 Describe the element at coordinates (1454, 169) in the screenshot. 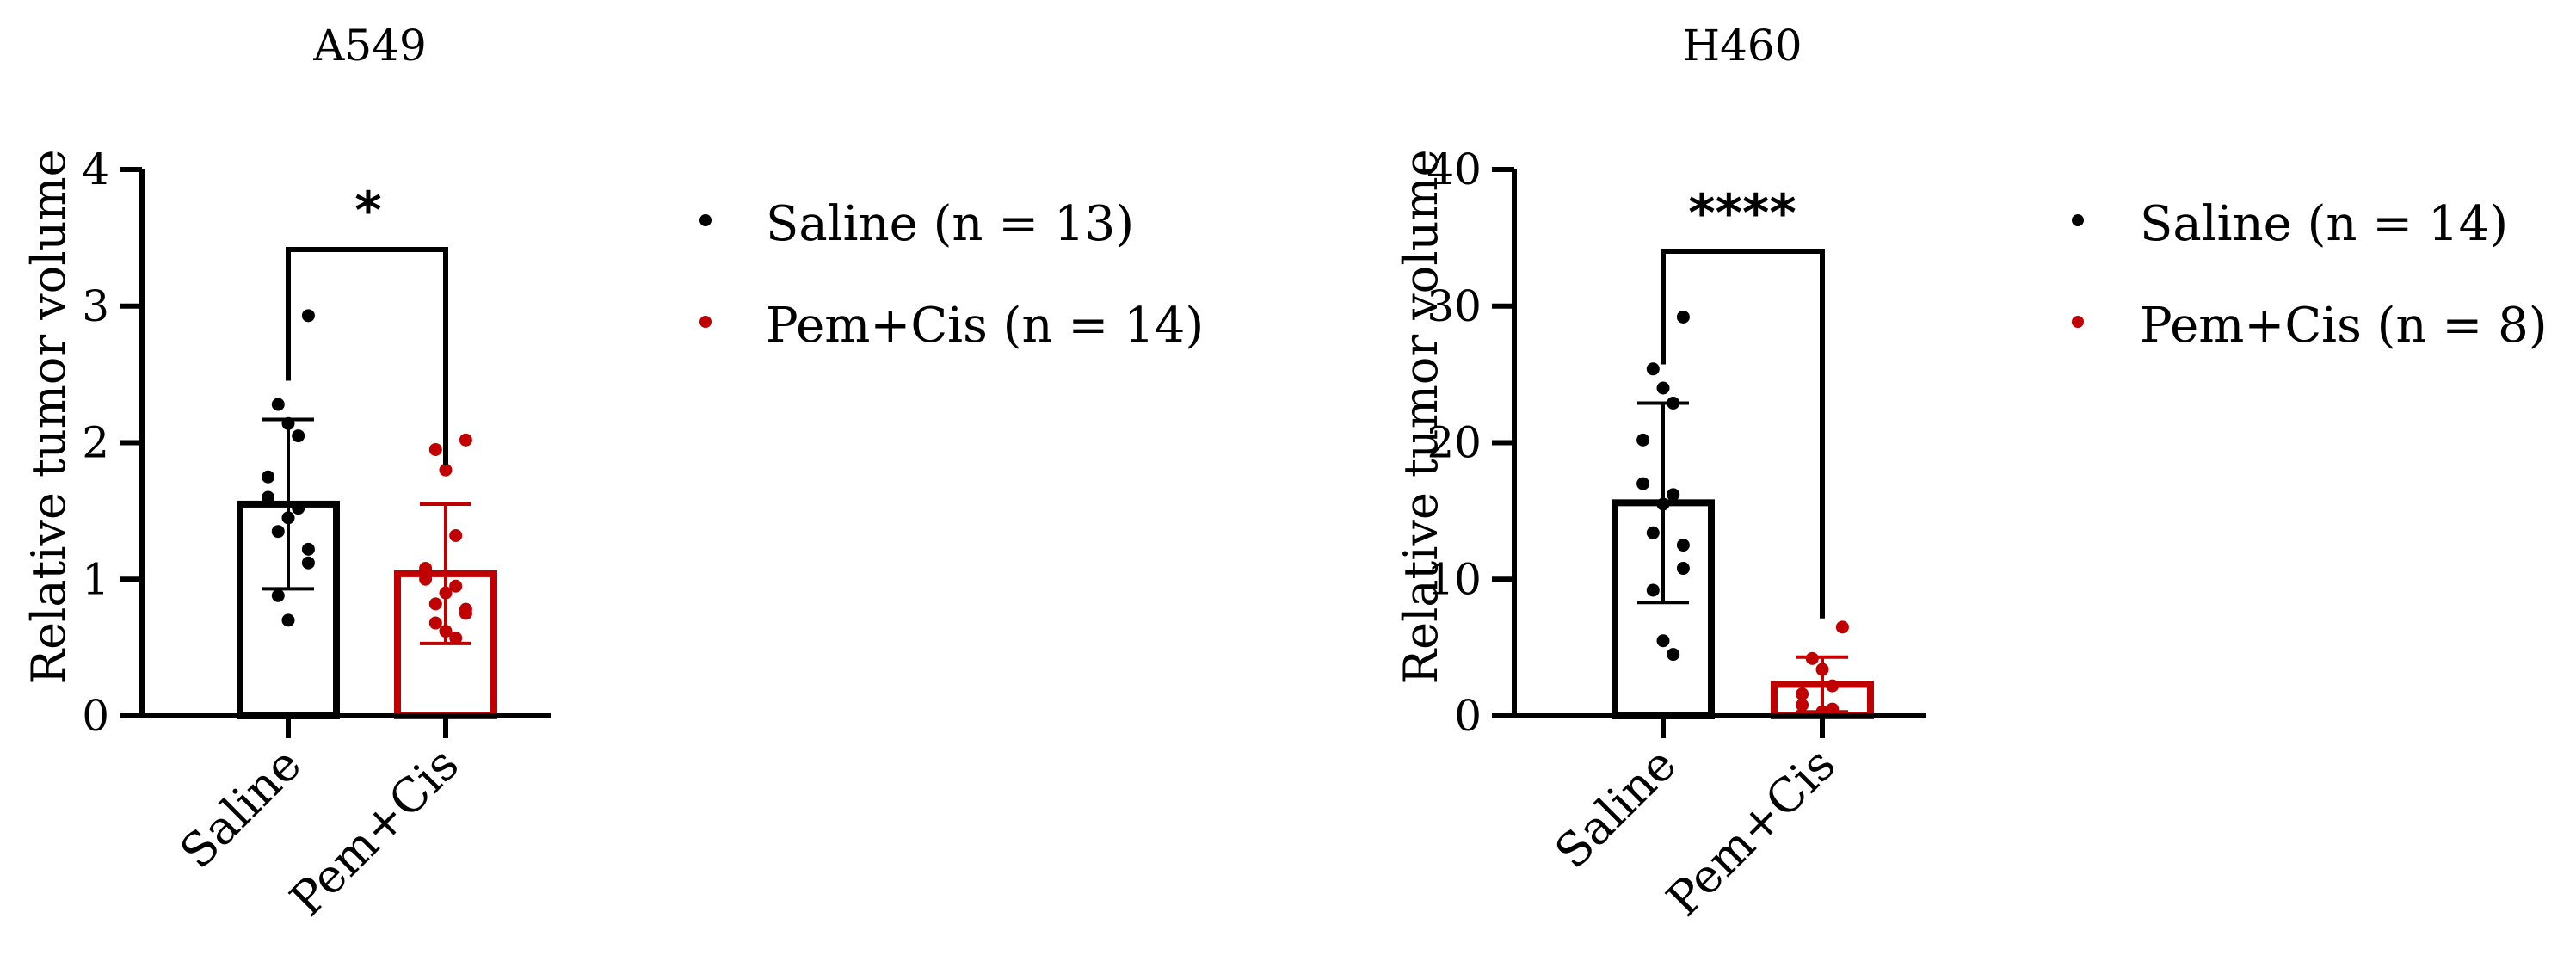

I see `y-tick-label: 40` at that location.